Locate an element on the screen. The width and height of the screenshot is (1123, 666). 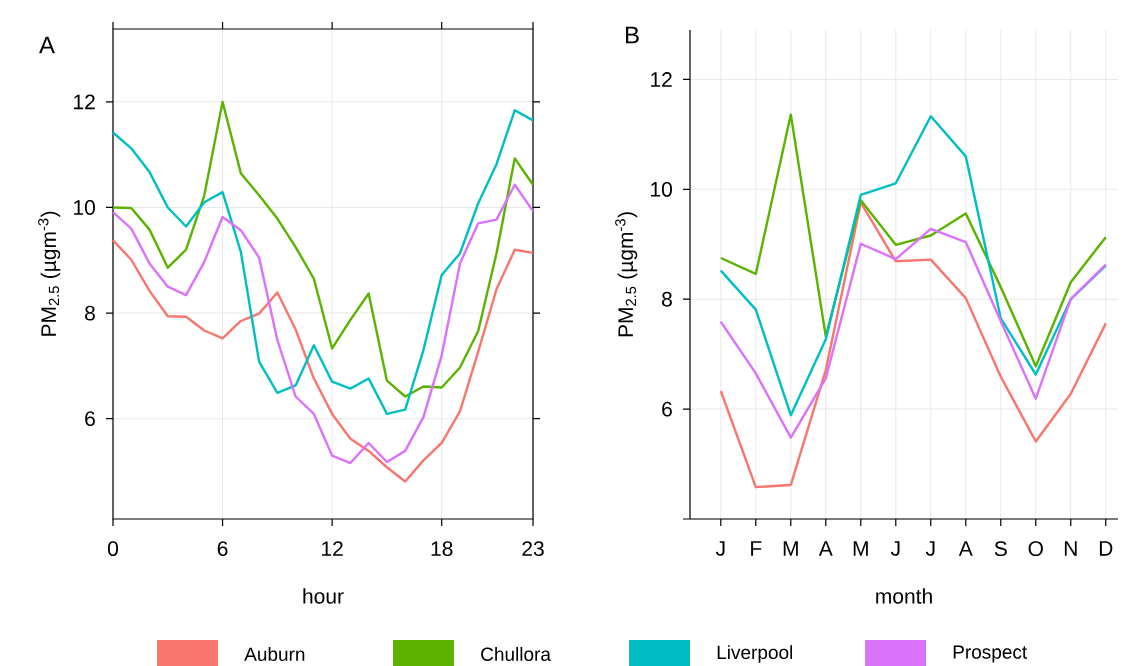
x-tick-label: 23 is located at coordinates (533, 549).